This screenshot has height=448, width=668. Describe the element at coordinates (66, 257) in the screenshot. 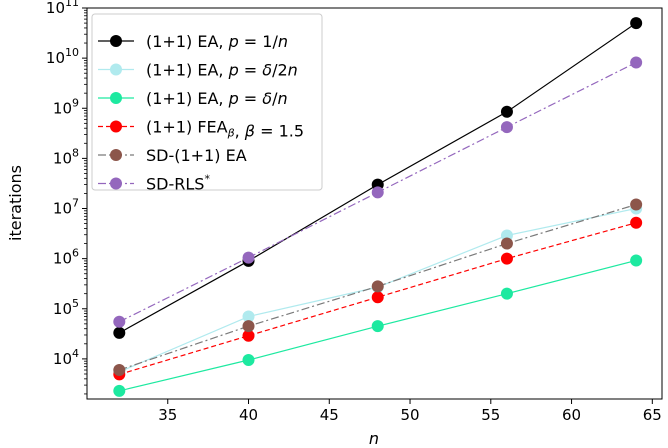

I see `y-tick-label: 10⁶` at that location.